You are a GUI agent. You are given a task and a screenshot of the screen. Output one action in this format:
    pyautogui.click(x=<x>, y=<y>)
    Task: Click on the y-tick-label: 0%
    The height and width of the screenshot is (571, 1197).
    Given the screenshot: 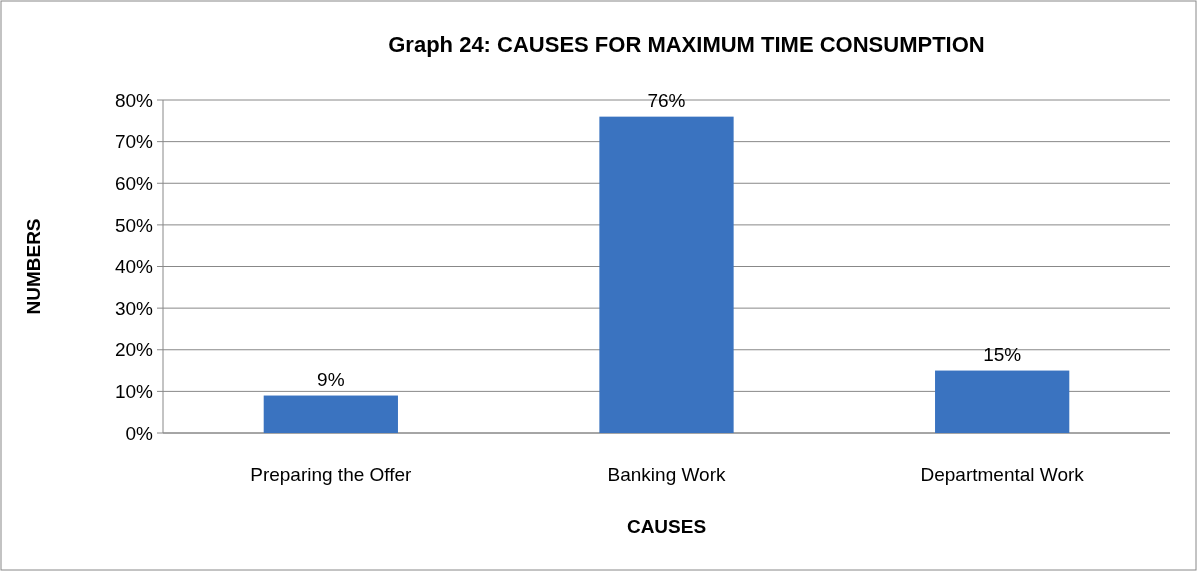 What is the action you would take?
    pyautogui.click(x=139, y=433)
    